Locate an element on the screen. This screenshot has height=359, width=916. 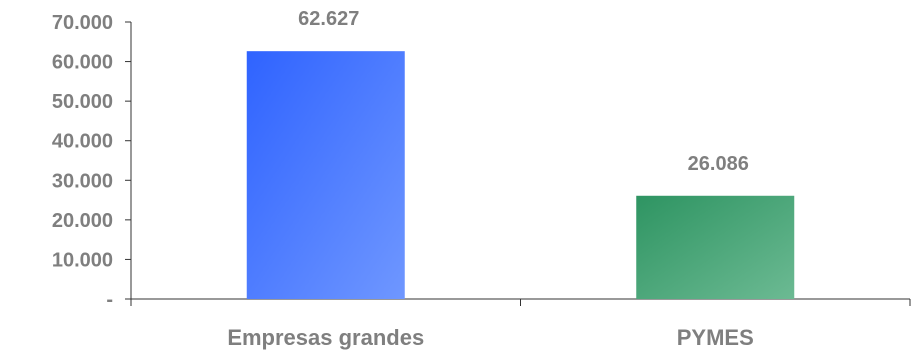
y-tick-label: 60.000 is located at coordinates (82, 63).